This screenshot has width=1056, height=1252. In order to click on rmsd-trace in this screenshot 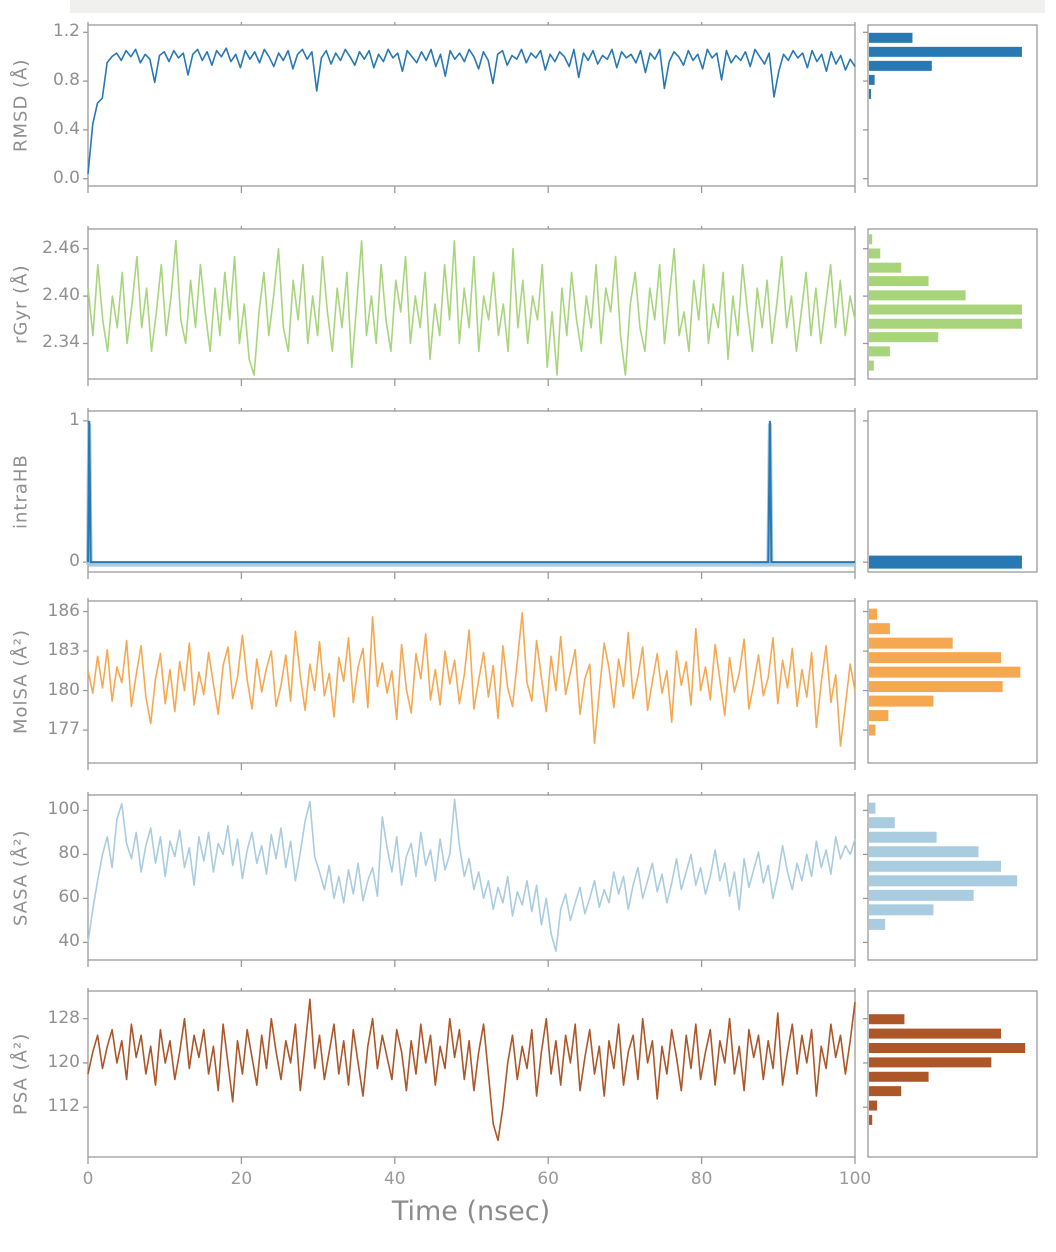, I will do `click(471, 110)`.